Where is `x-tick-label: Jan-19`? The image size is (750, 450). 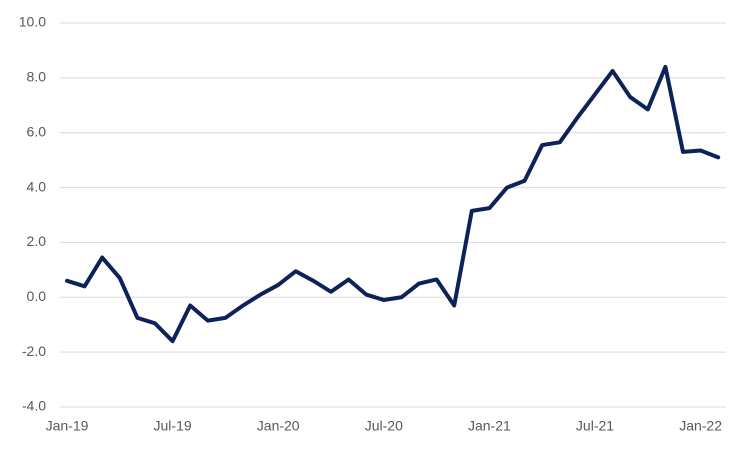
x-tick-label: Jan-19 is located at coordinates (67, 426).